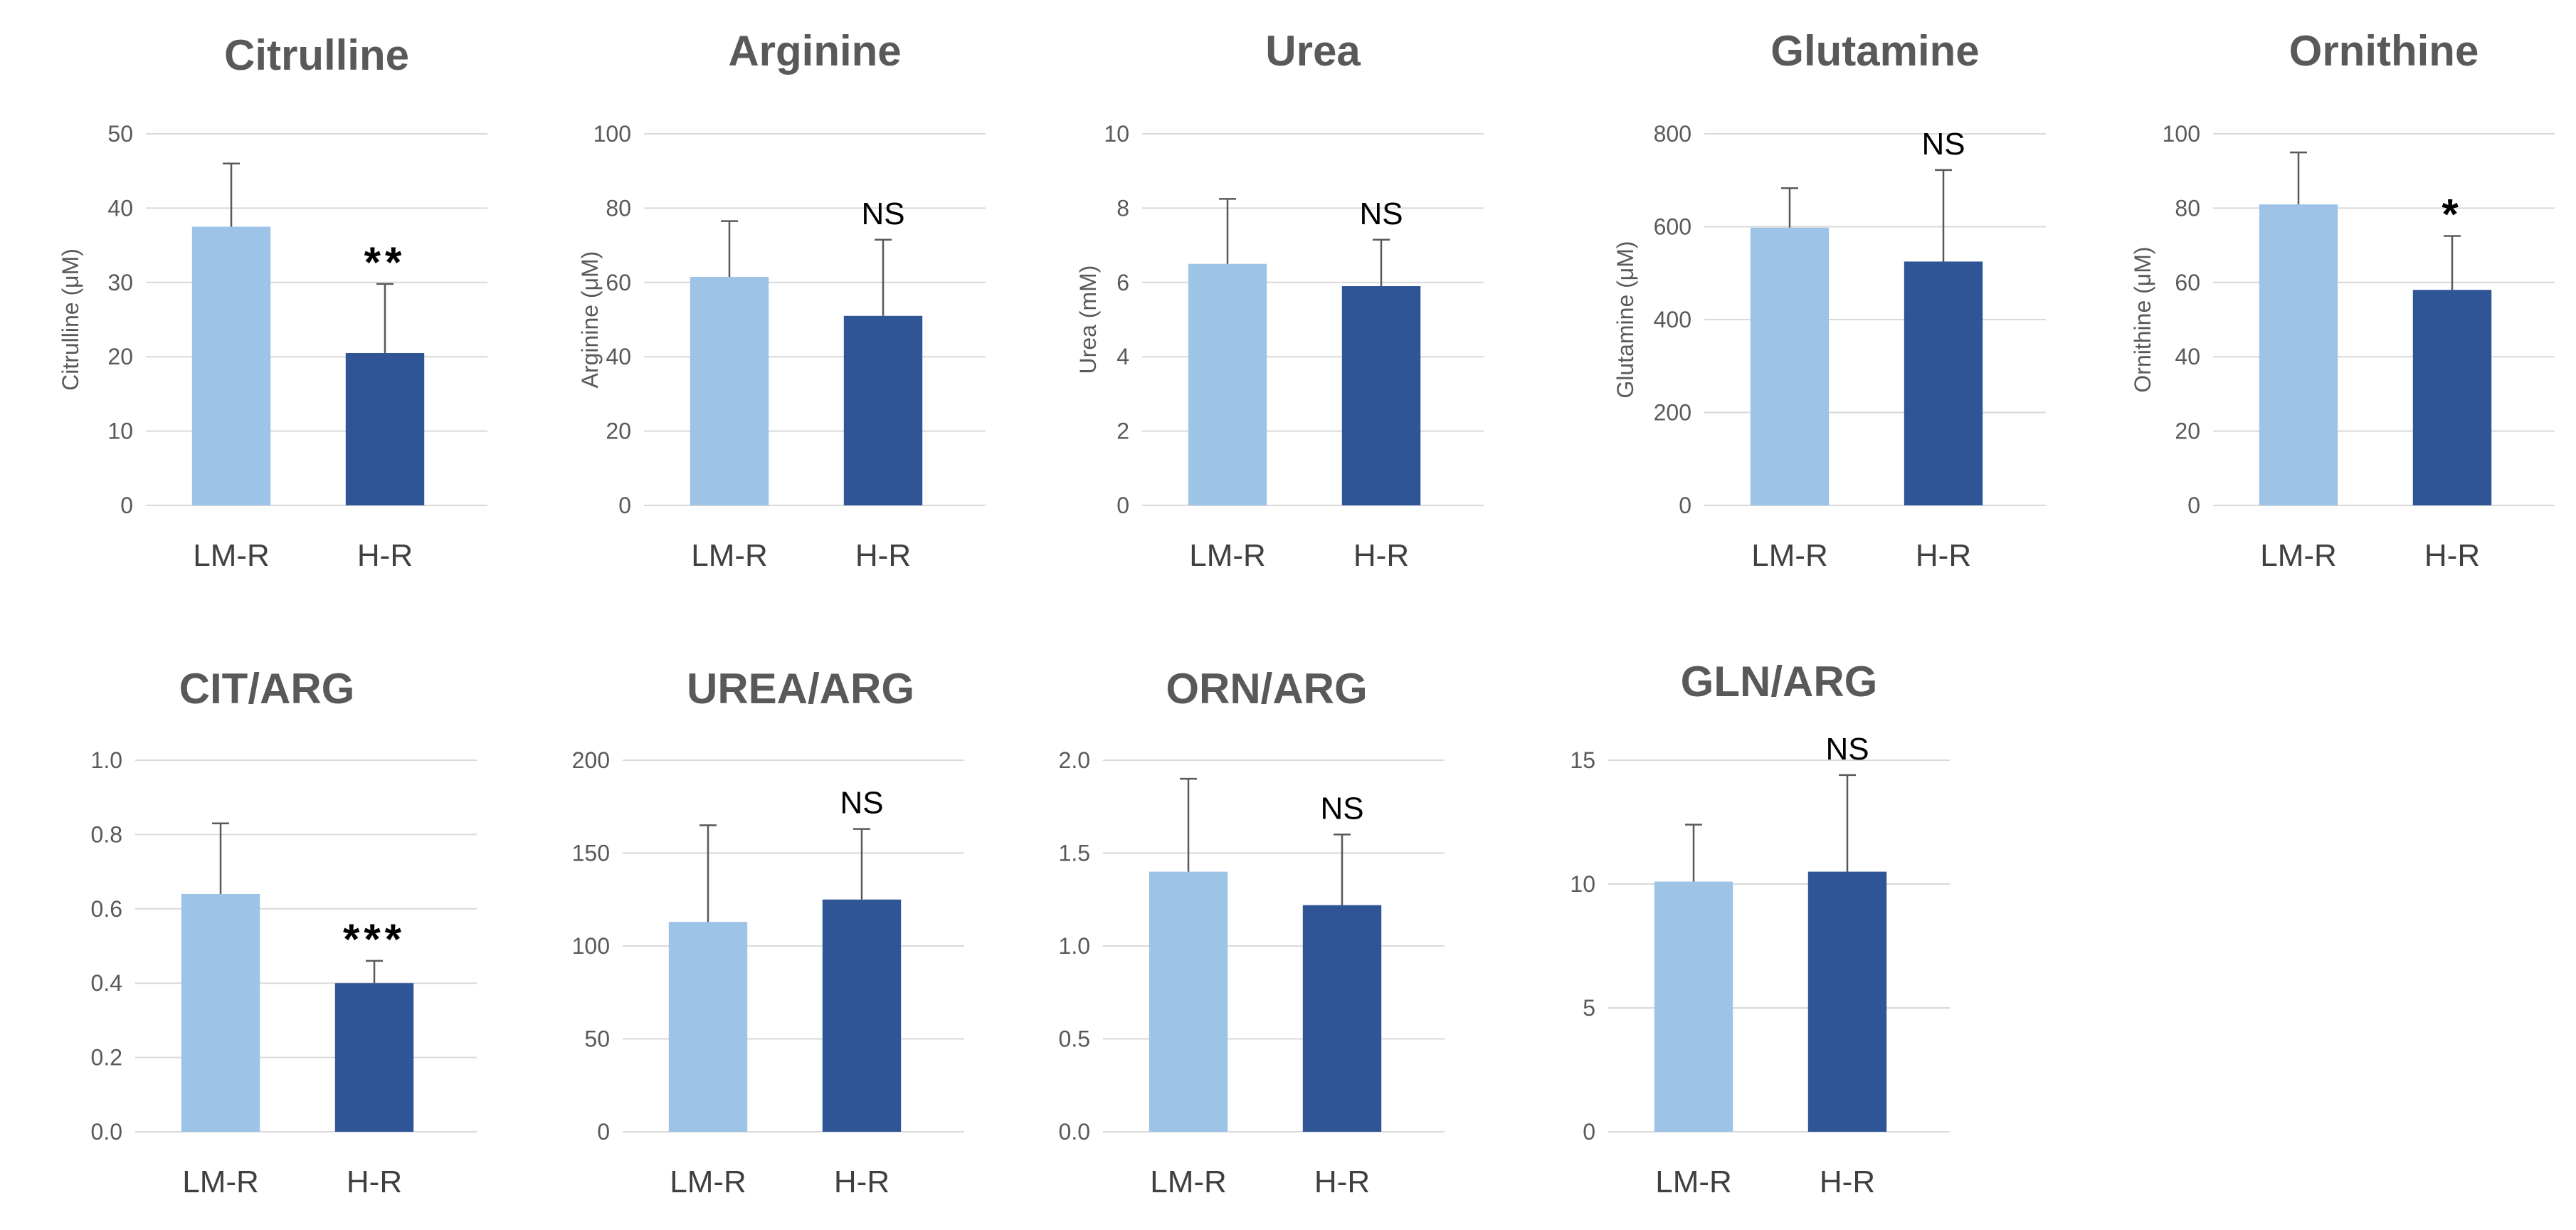  What do you see at coordinates (1672, 134) in the screenshot?
I see `y-tick-label: 800` at bounding box center [1672, 134].